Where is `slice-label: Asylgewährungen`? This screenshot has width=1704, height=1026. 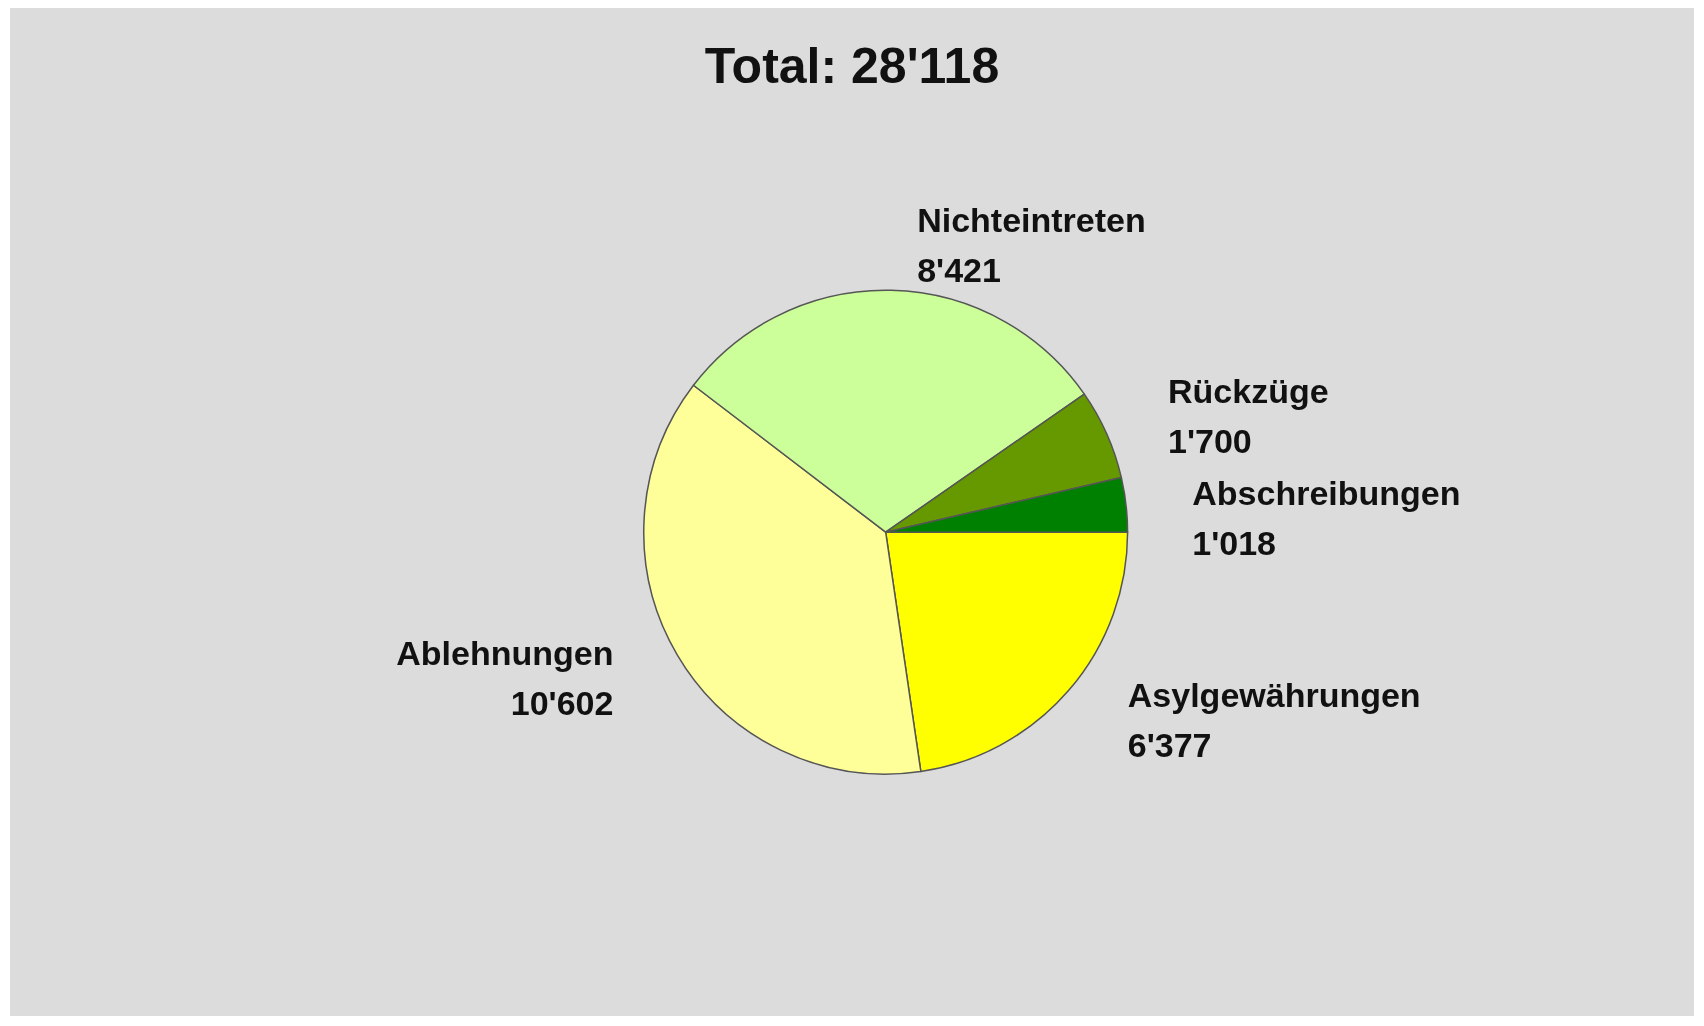 slice-label: Asylgewährungen is located at coordinates (1274, 694).